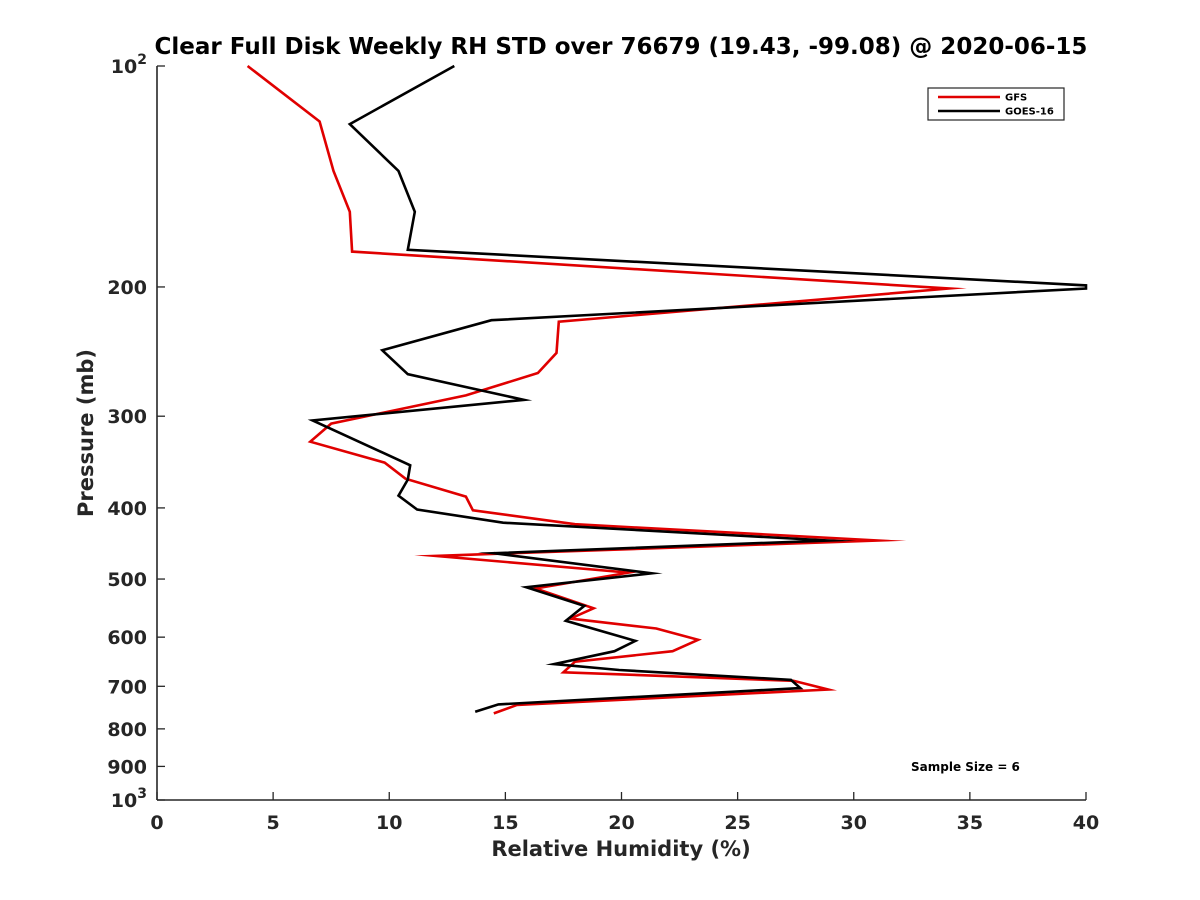  I want to click on x-tick-label: 40, so click(1086, 823).